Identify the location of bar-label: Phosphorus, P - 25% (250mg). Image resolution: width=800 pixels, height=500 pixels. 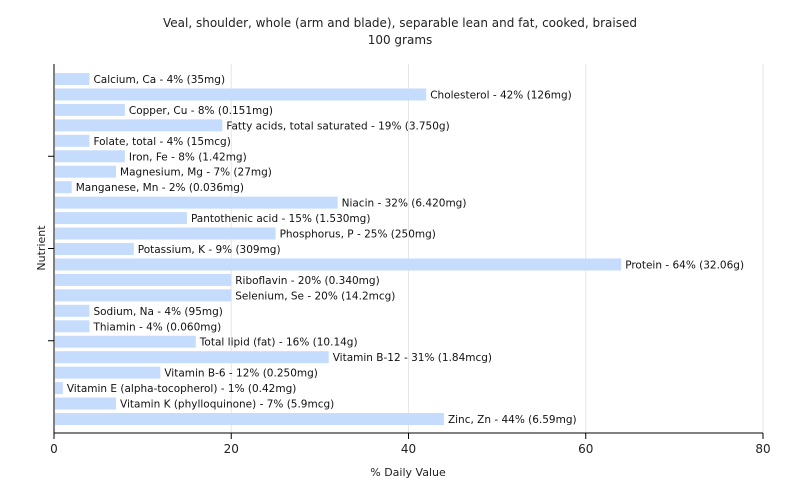
(358, 235).